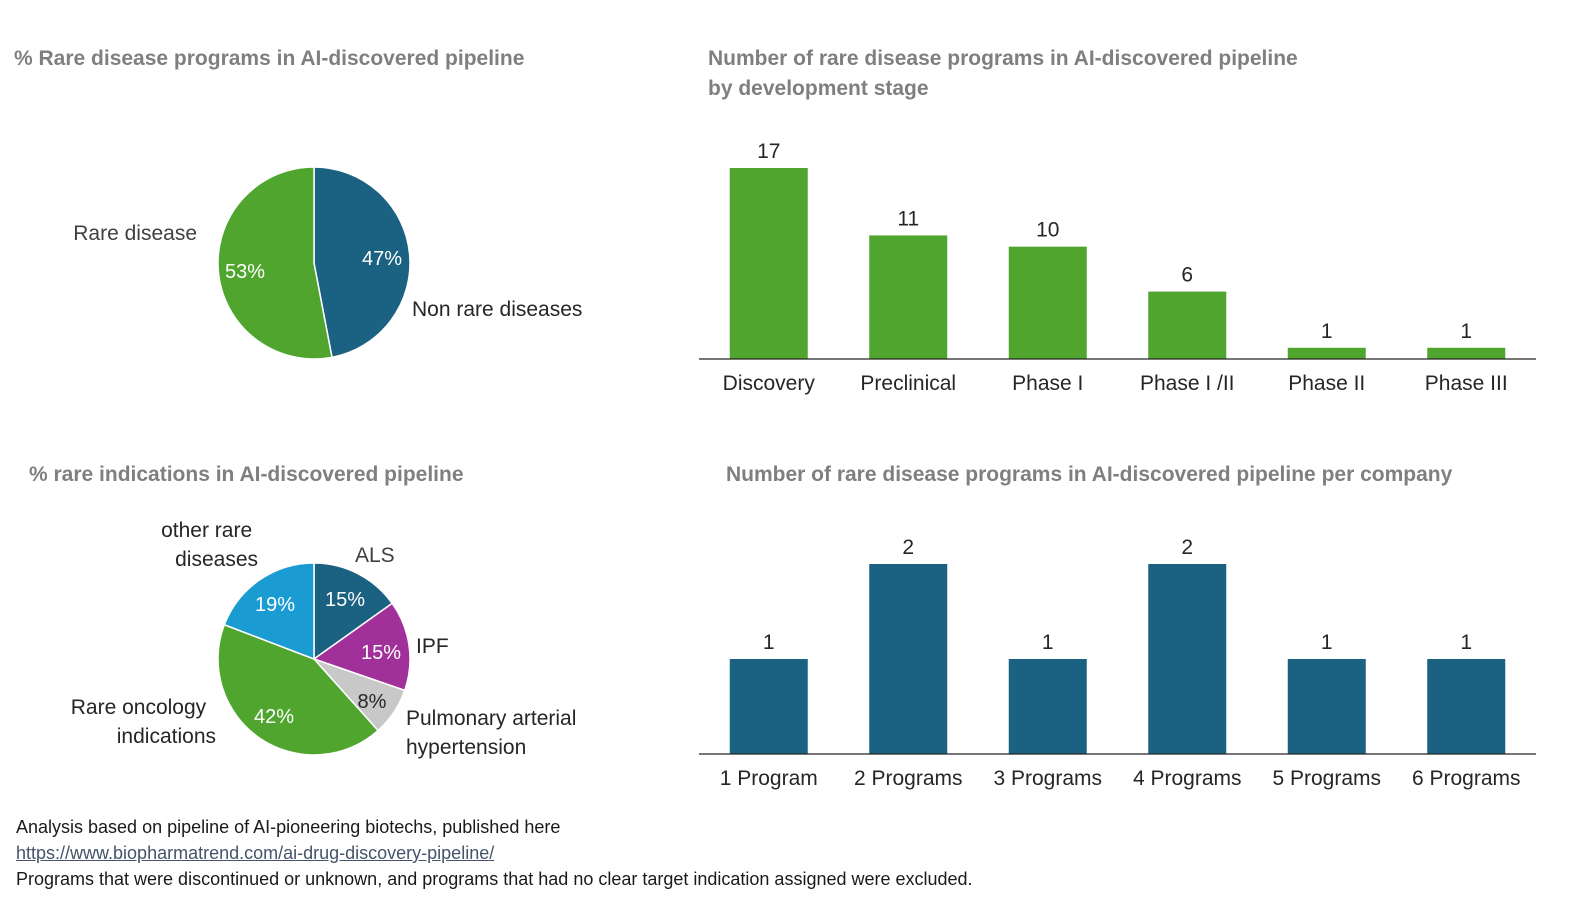 The width and height of the screenshot is (1571, 906). Describe the element at coordinates (345, 600) in the screenshot. I see `pie2-value-label-als: 15%` at that location.